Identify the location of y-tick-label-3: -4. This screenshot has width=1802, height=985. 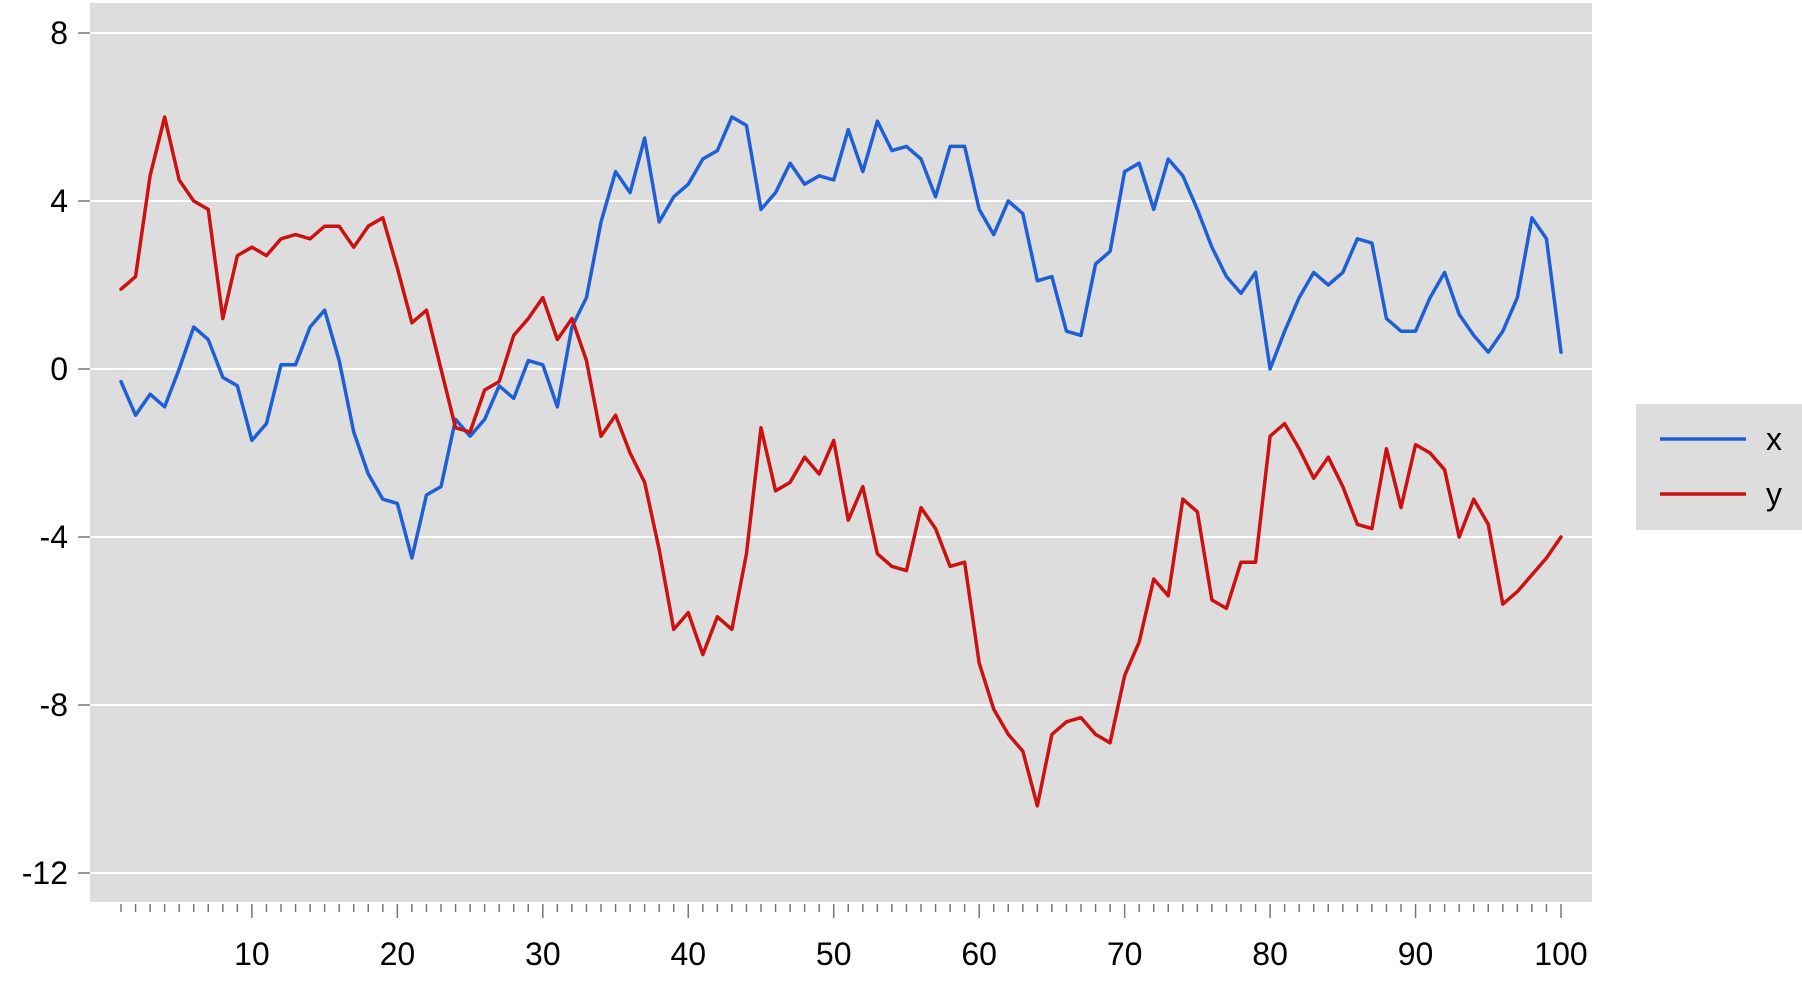
(54, 537).